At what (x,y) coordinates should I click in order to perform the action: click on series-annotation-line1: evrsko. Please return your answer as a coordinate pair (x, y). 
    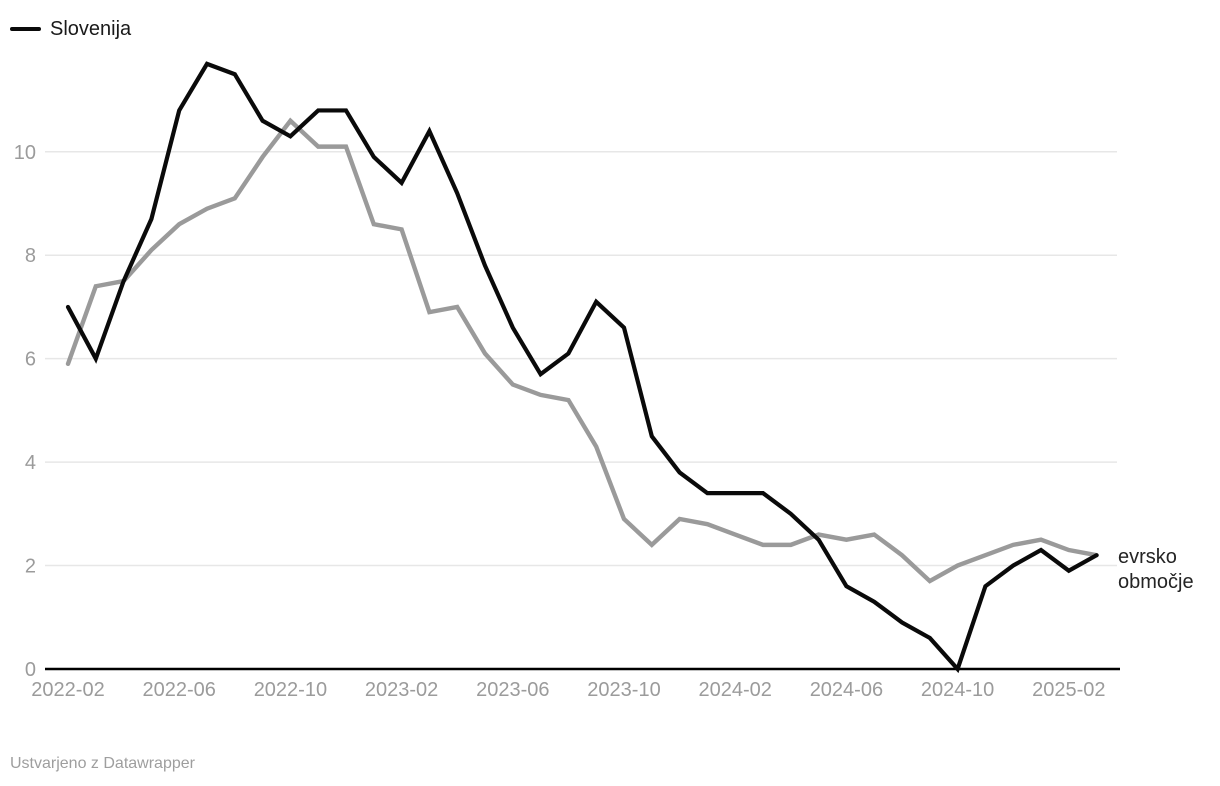
    Looking at the image, I should click on (1147, 557).